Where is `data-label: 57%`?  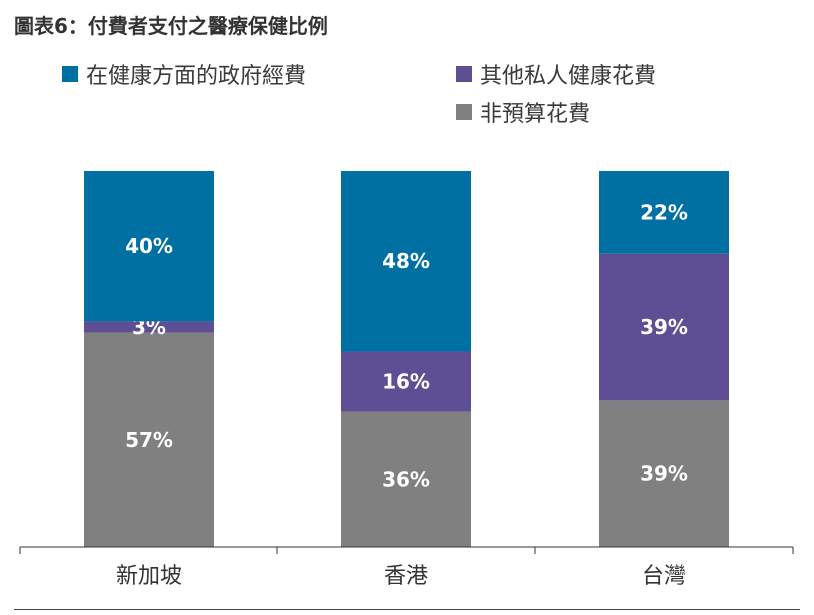
data-label: 57% is located at coordinates (149, 440).